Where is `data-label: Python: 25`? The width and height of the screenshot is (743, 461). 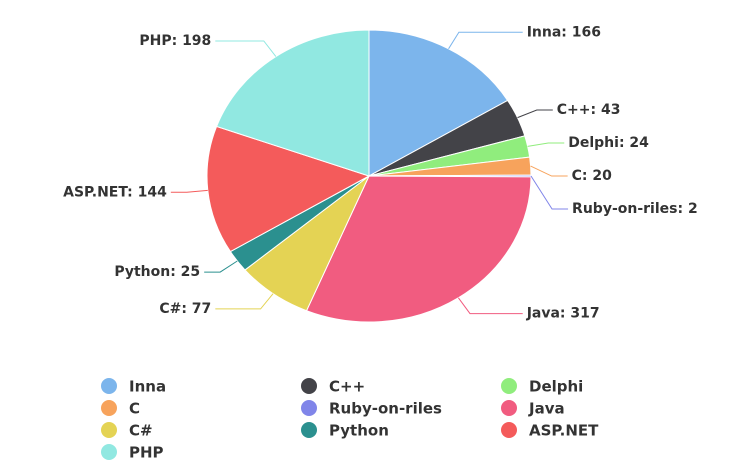
data-label: Python: 25 is located at coordinates (157, 272).